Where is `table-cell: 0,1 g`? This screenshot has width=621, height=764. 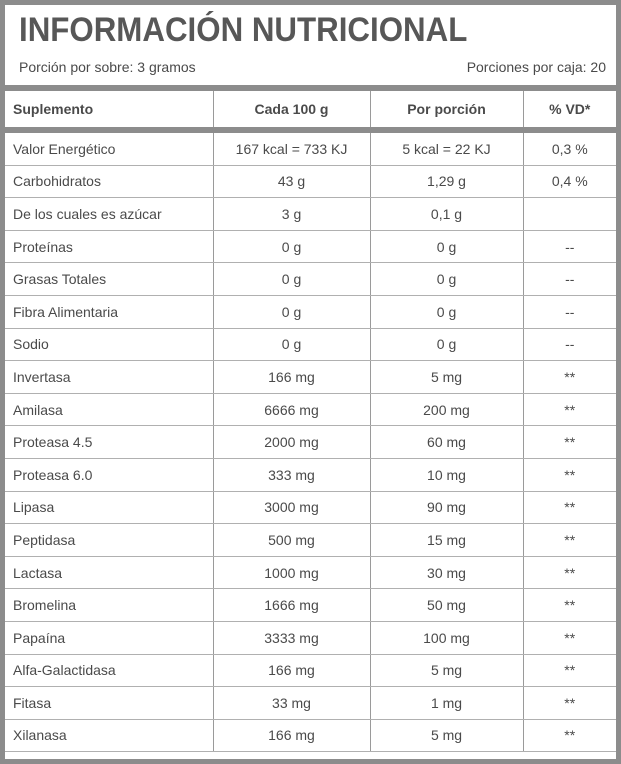 table-cell: 0,1 g is located at coordinates (446, 214).